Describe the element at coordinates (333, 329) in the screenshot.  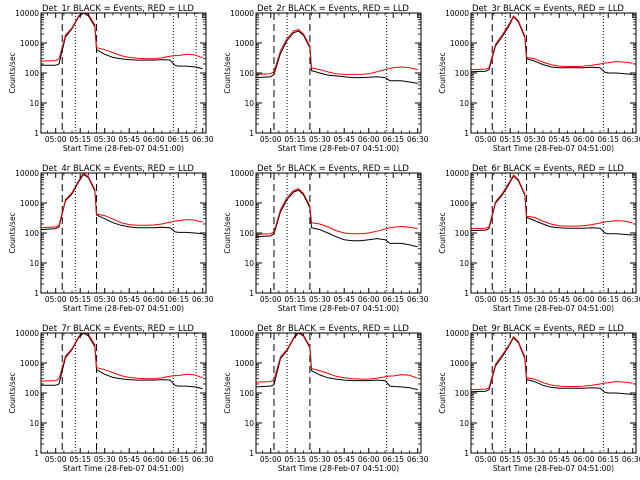
I see `chart-title: Det_8r BLACK = Events, RED = LLD` at that location.